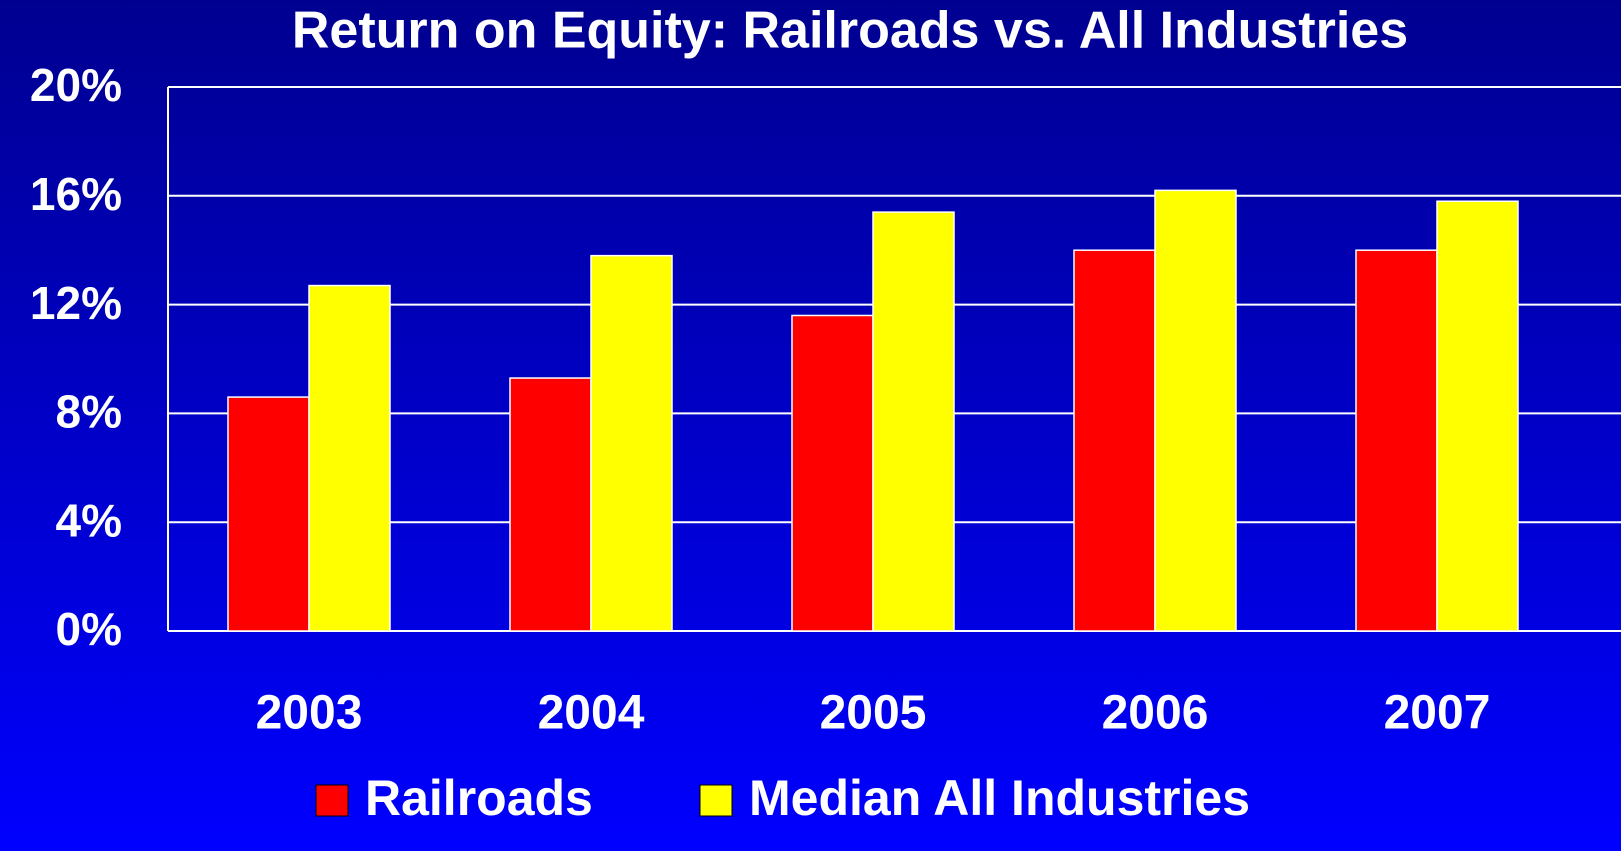  What do you see at coordinates (309, 713) in the screenshot?
I see `x-tick-label: 2003` at bounding box center [309, 713].